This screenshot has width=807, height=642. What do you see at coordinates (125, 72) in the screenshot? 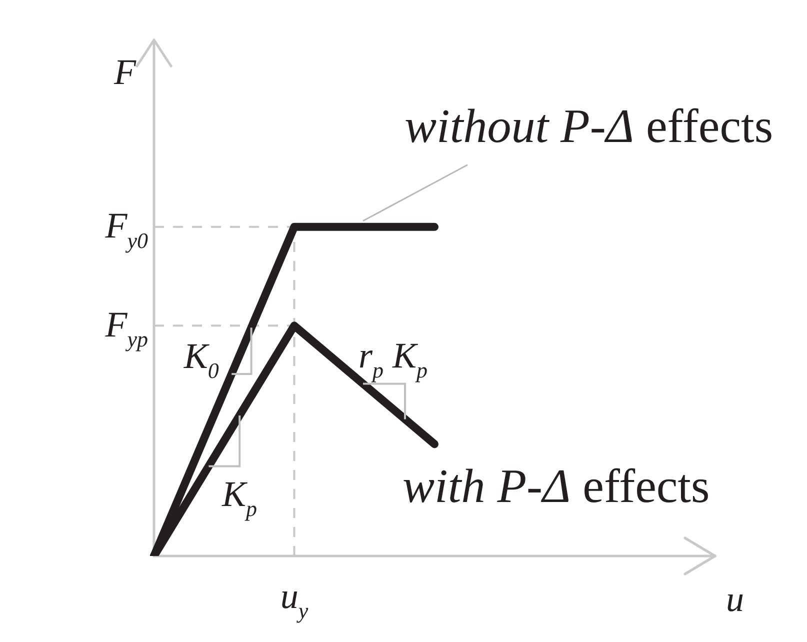
I see `y-axis-title: F` at bounding box center [125, 72].